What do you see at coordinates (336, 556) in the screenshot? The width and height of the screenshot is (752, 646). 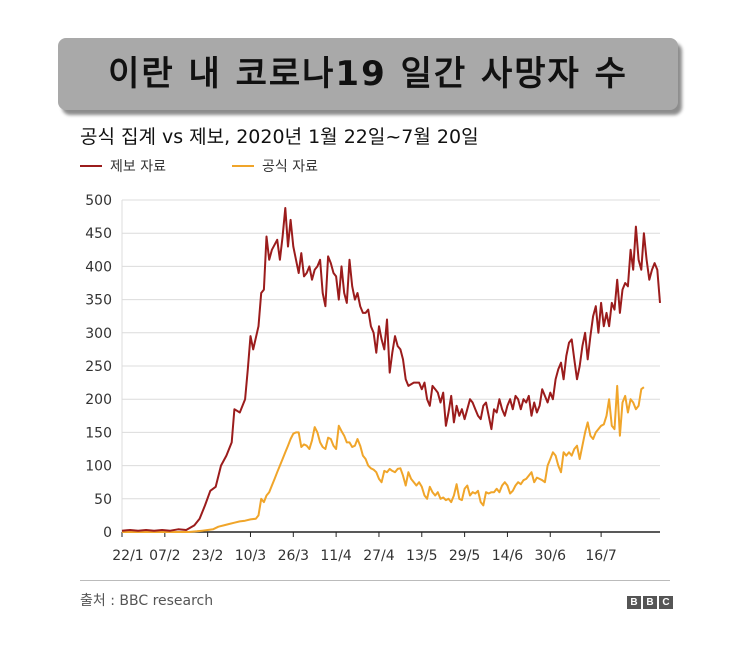 I see `x-tick-label: 11/4` at bounding box center [336, 556].